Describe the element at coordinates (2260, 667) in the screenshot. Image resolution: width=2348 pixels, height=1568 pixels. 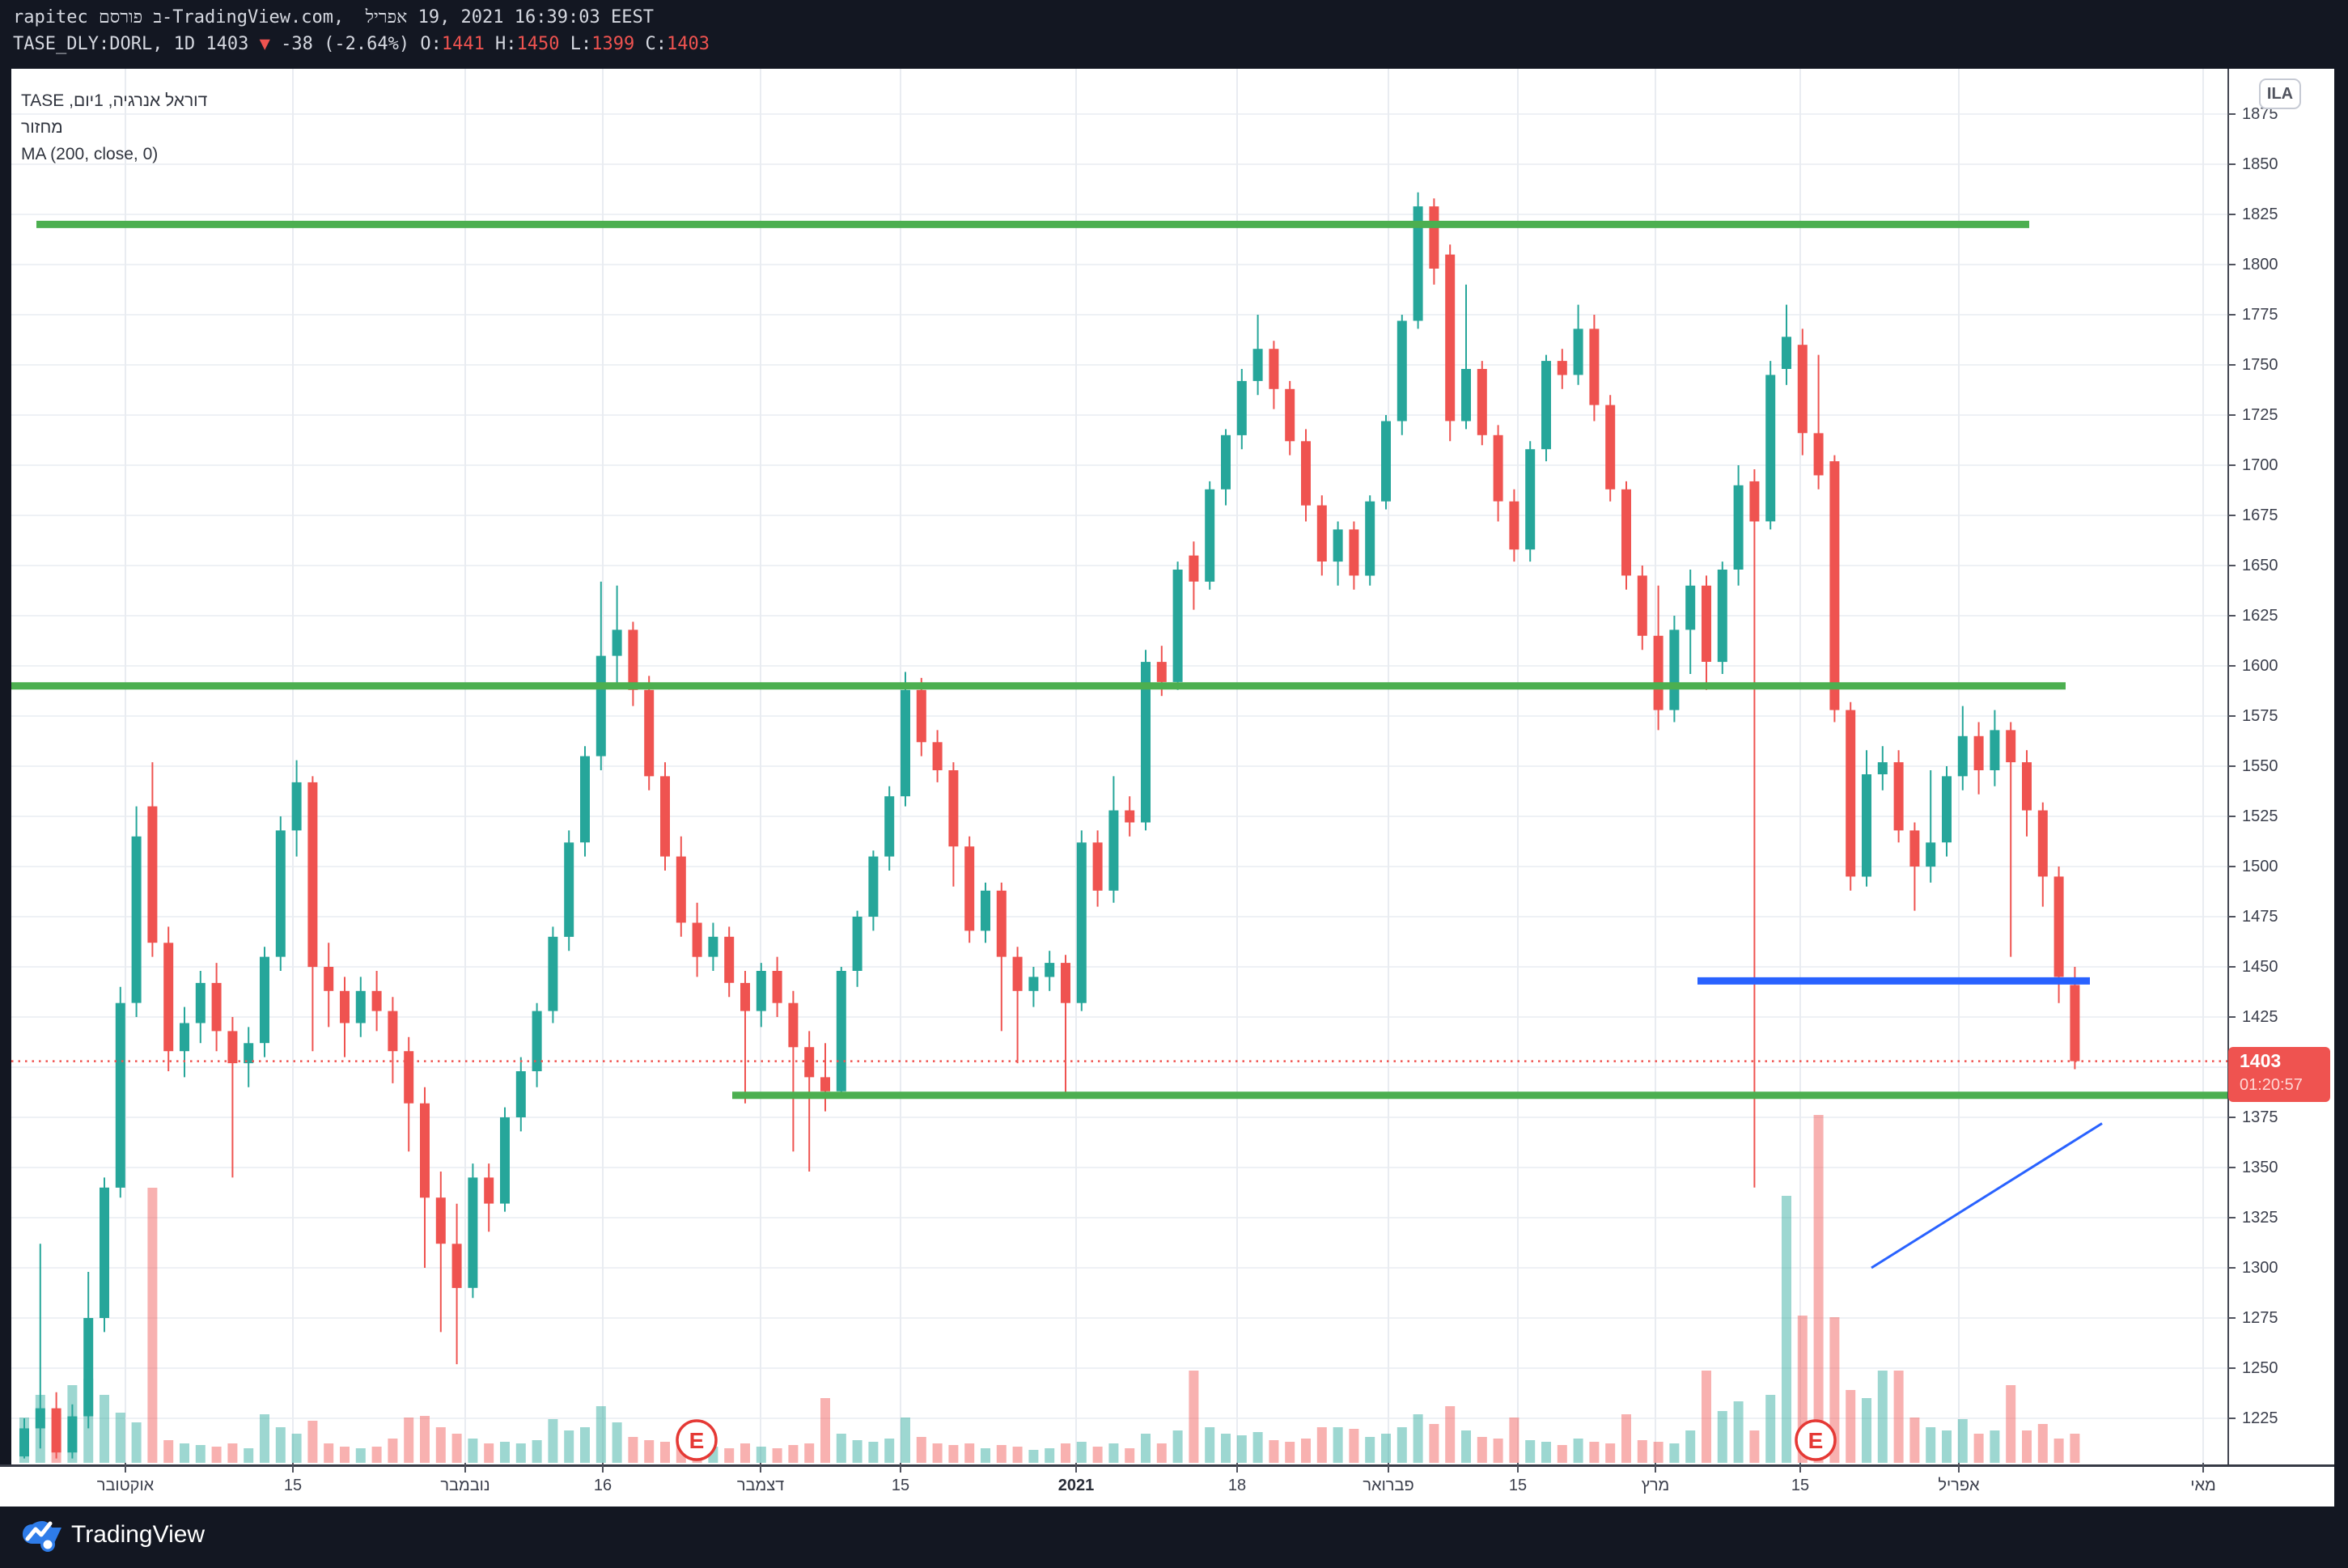
I see `price-axis-label: 1600` at that location.